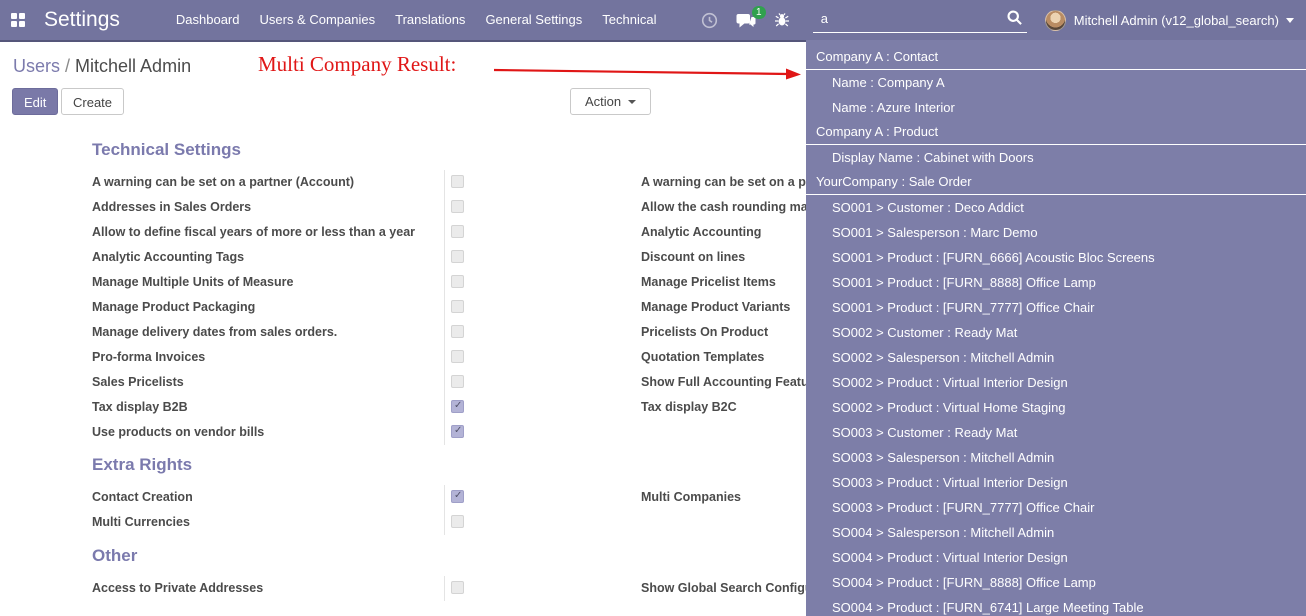 The height and width of the screenshot is (616, 1306). What do you see at coordinates (746, 17) in the screenshot?
I see `messages-button: 1` at bounding box center [746, 17].